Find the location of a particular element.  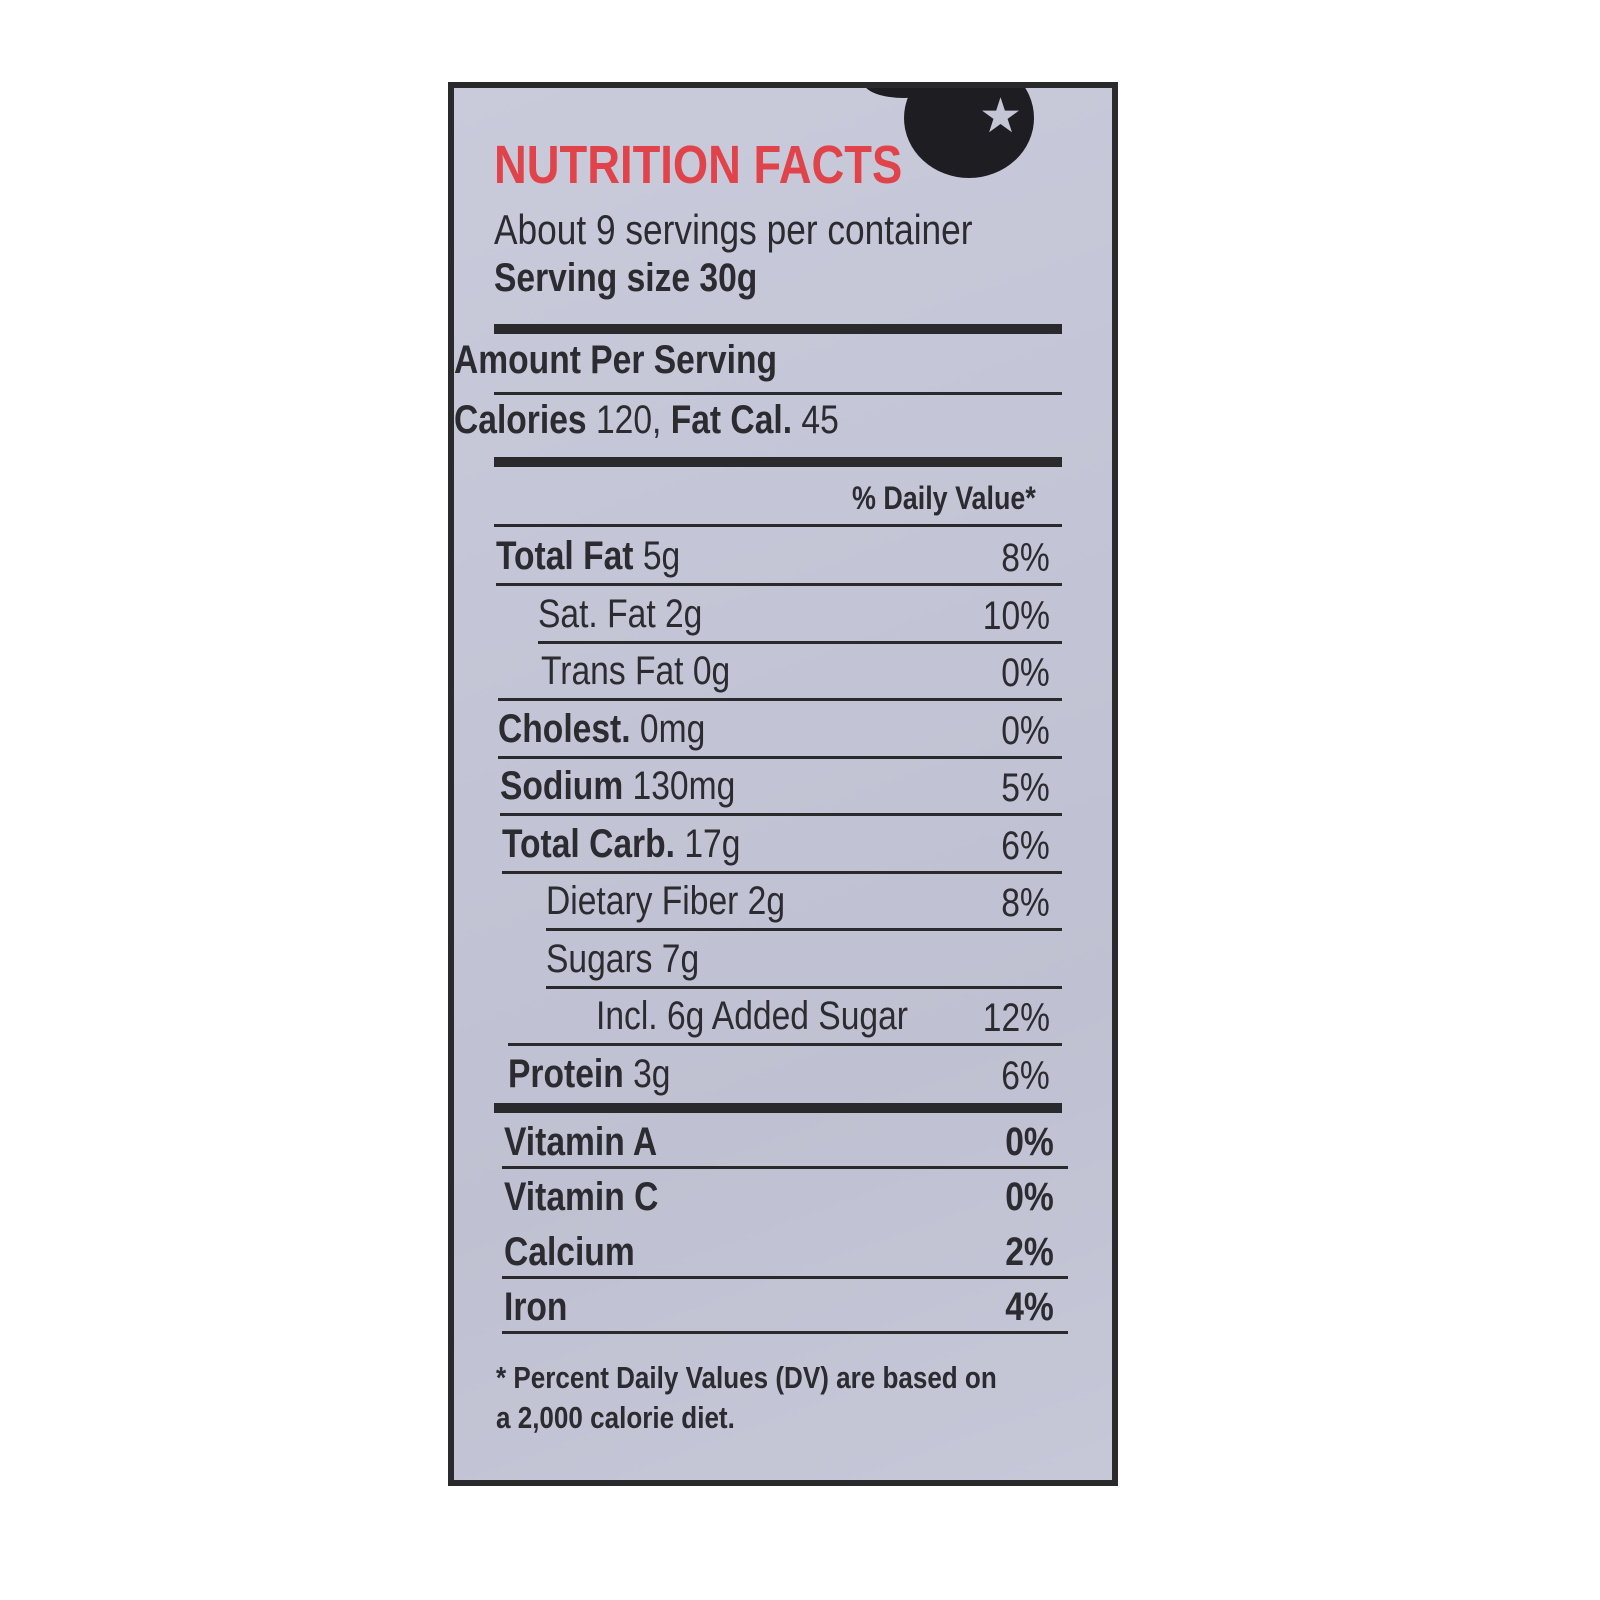

nutrient-row: Dietary Fiber 2g is located at coordinates (665, 901).